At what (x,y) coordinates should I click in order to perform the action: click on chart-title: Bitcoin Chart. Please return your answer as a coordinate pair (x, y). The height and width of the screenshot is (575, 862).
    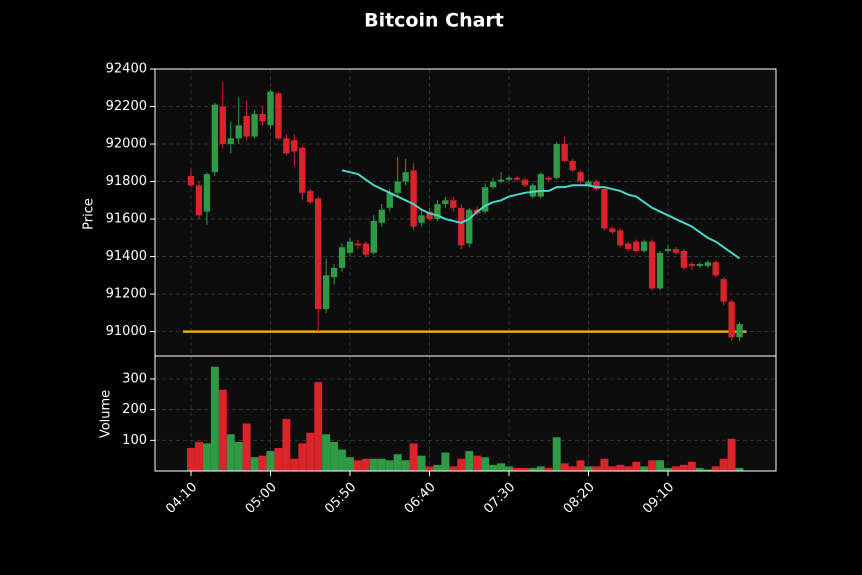
    Looking at the image, I should click on (434, 21).